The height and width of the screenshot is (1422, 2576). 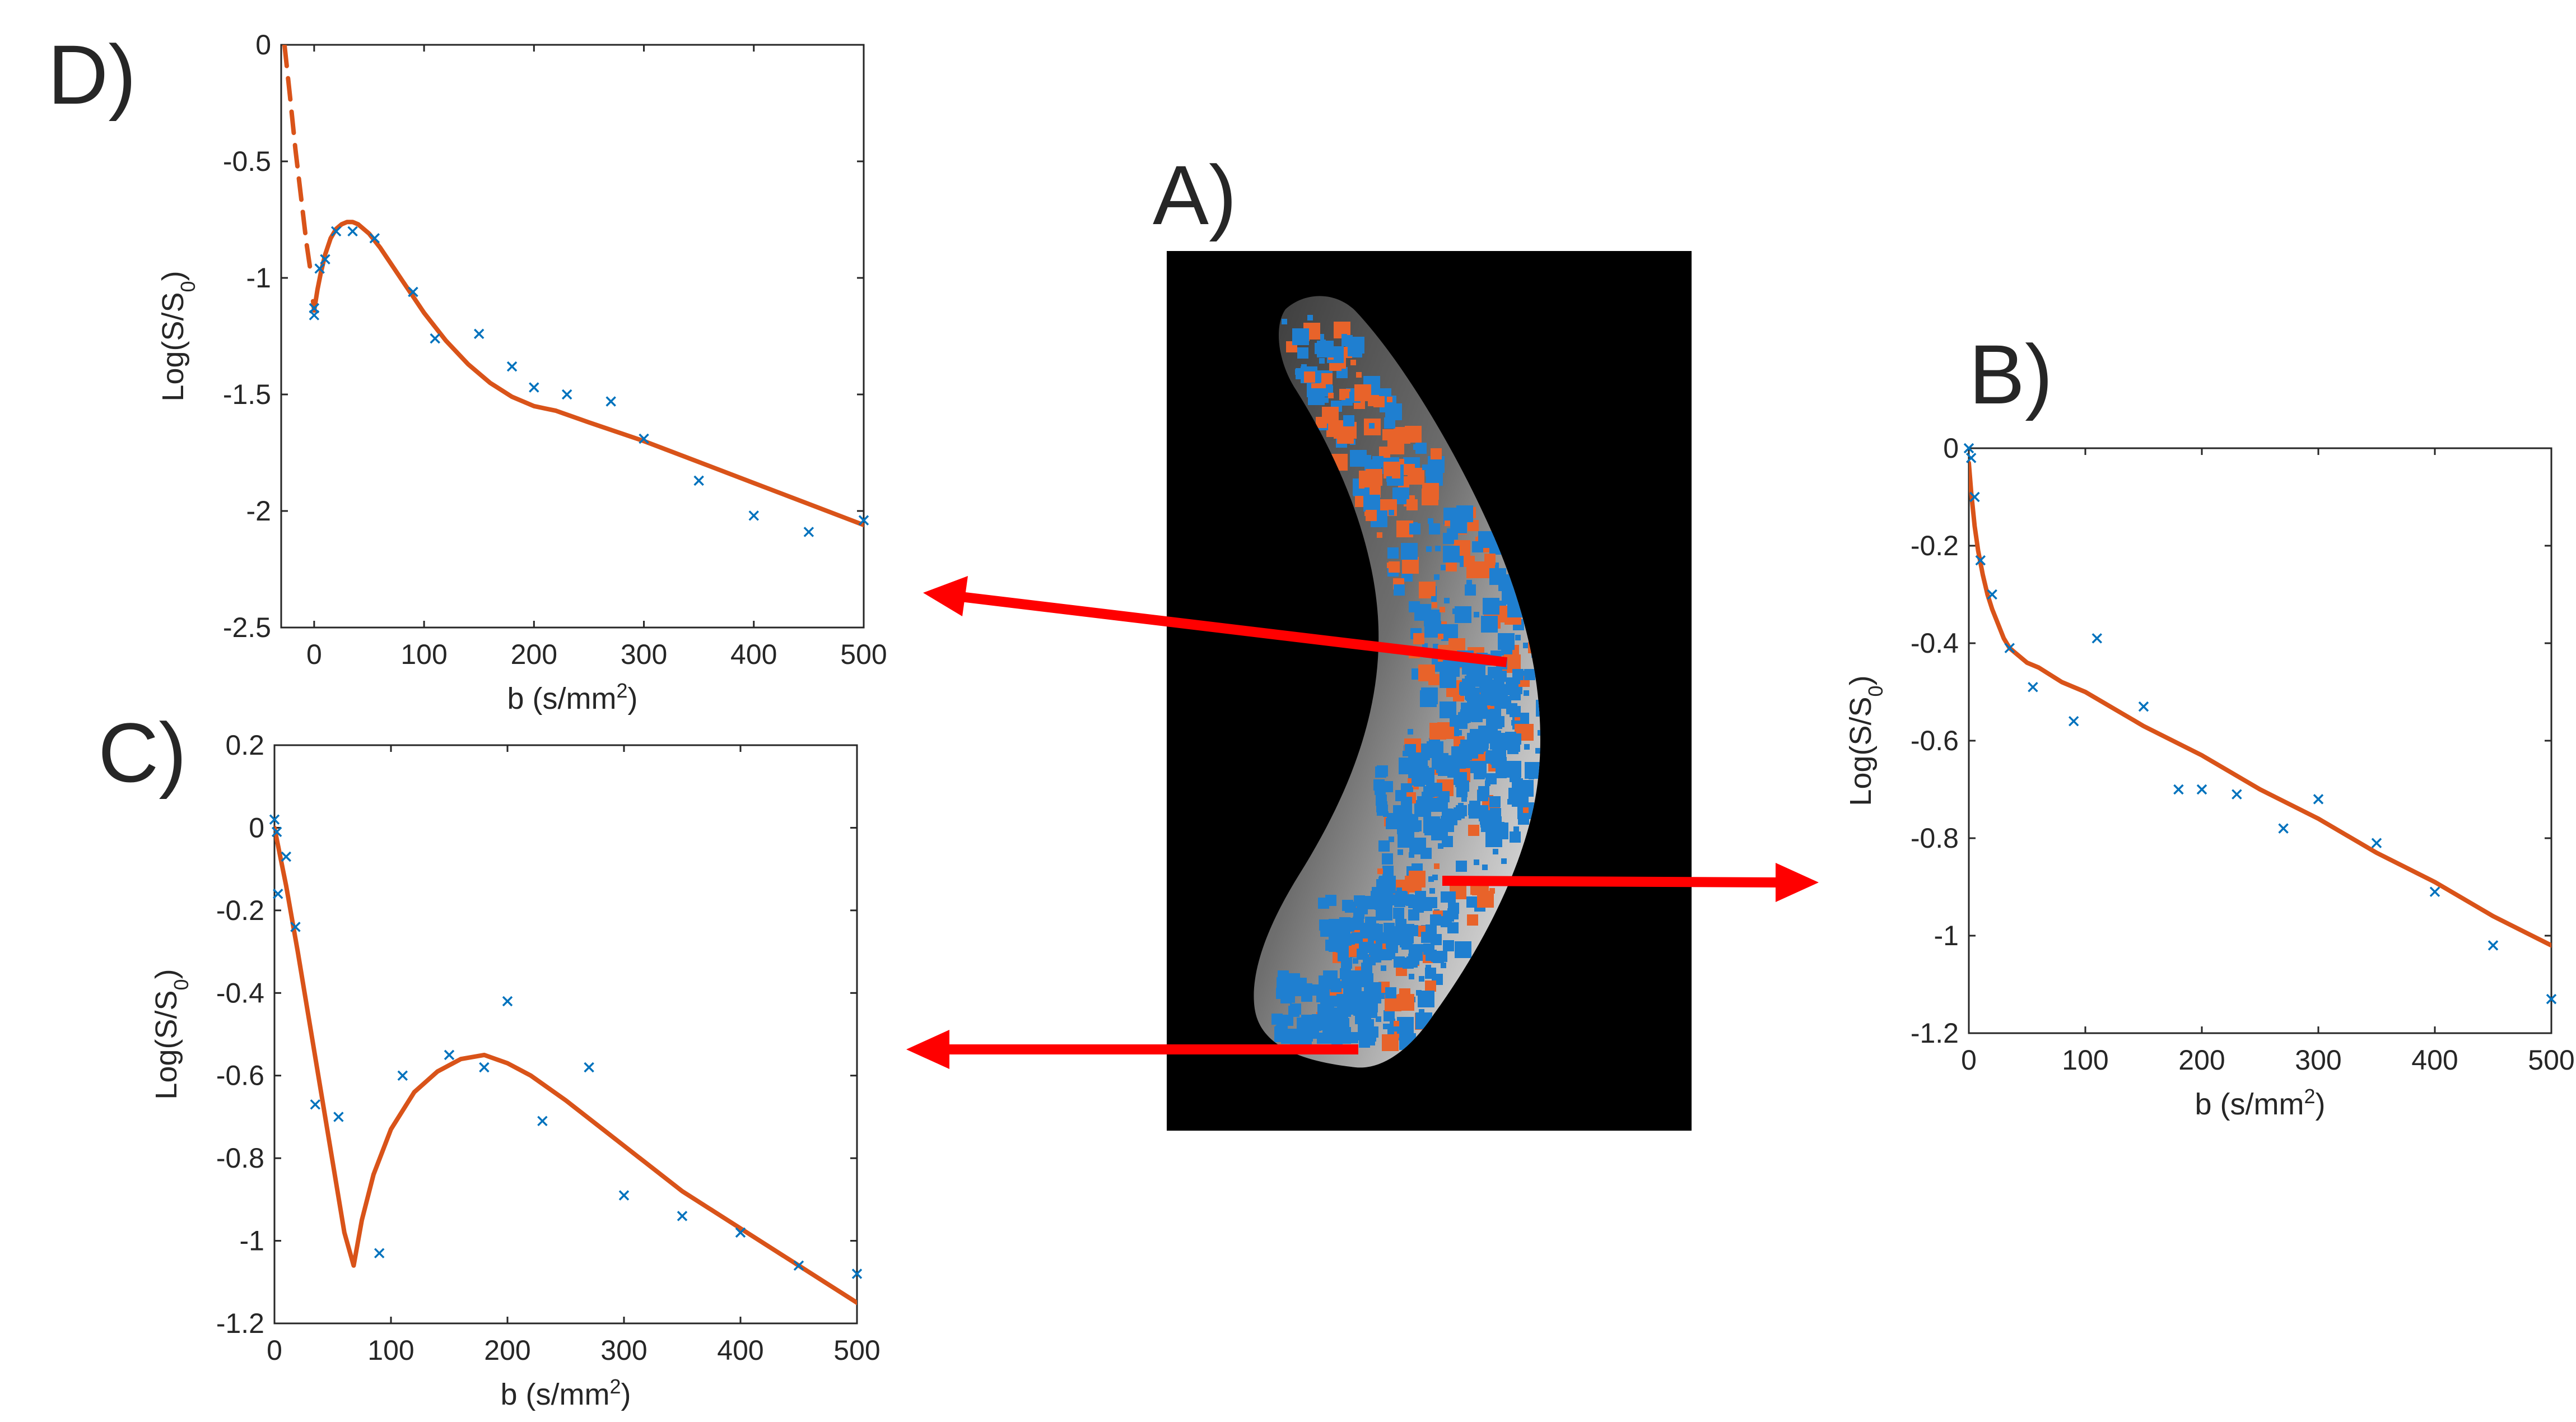 I want to click on x-tick-label: 200, so click(x=507, y=1350).